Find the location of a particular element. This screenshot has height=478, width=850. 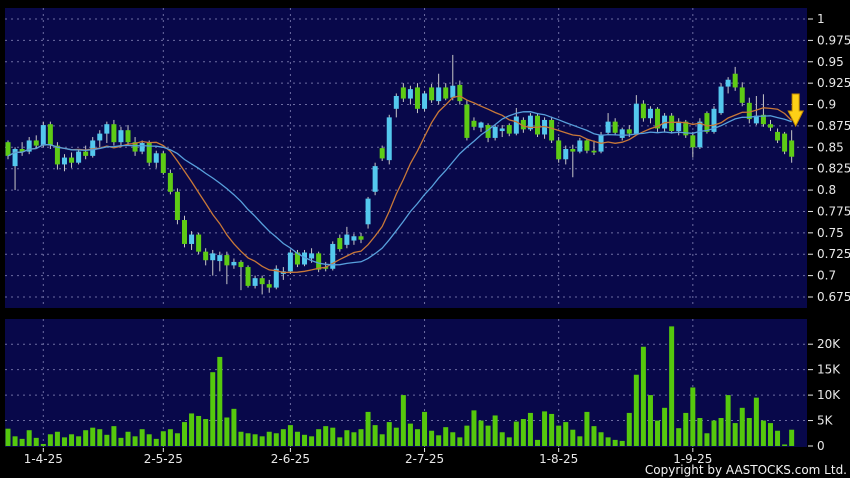

y-axis-label: 0.95 is located at coordinates (830, 62).